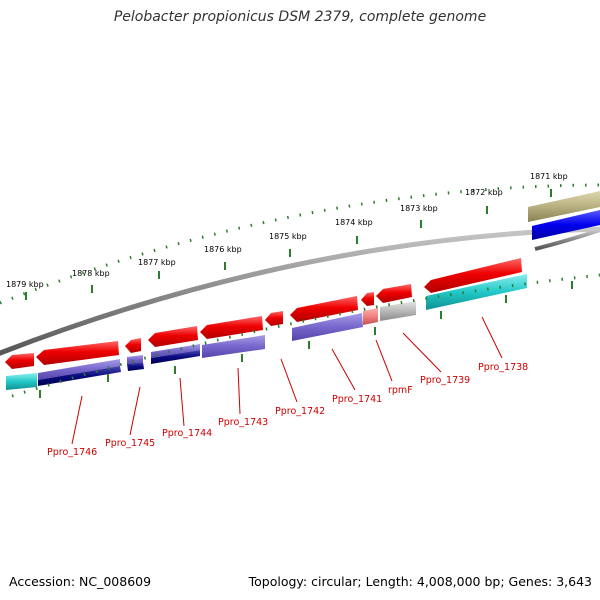 The height and width of the screenshot is (600, 600). What do you see at coordinates (187, 433) in the screenshot?
I see `gene-label: Ppro_1744` at bounding box center [187, 433].